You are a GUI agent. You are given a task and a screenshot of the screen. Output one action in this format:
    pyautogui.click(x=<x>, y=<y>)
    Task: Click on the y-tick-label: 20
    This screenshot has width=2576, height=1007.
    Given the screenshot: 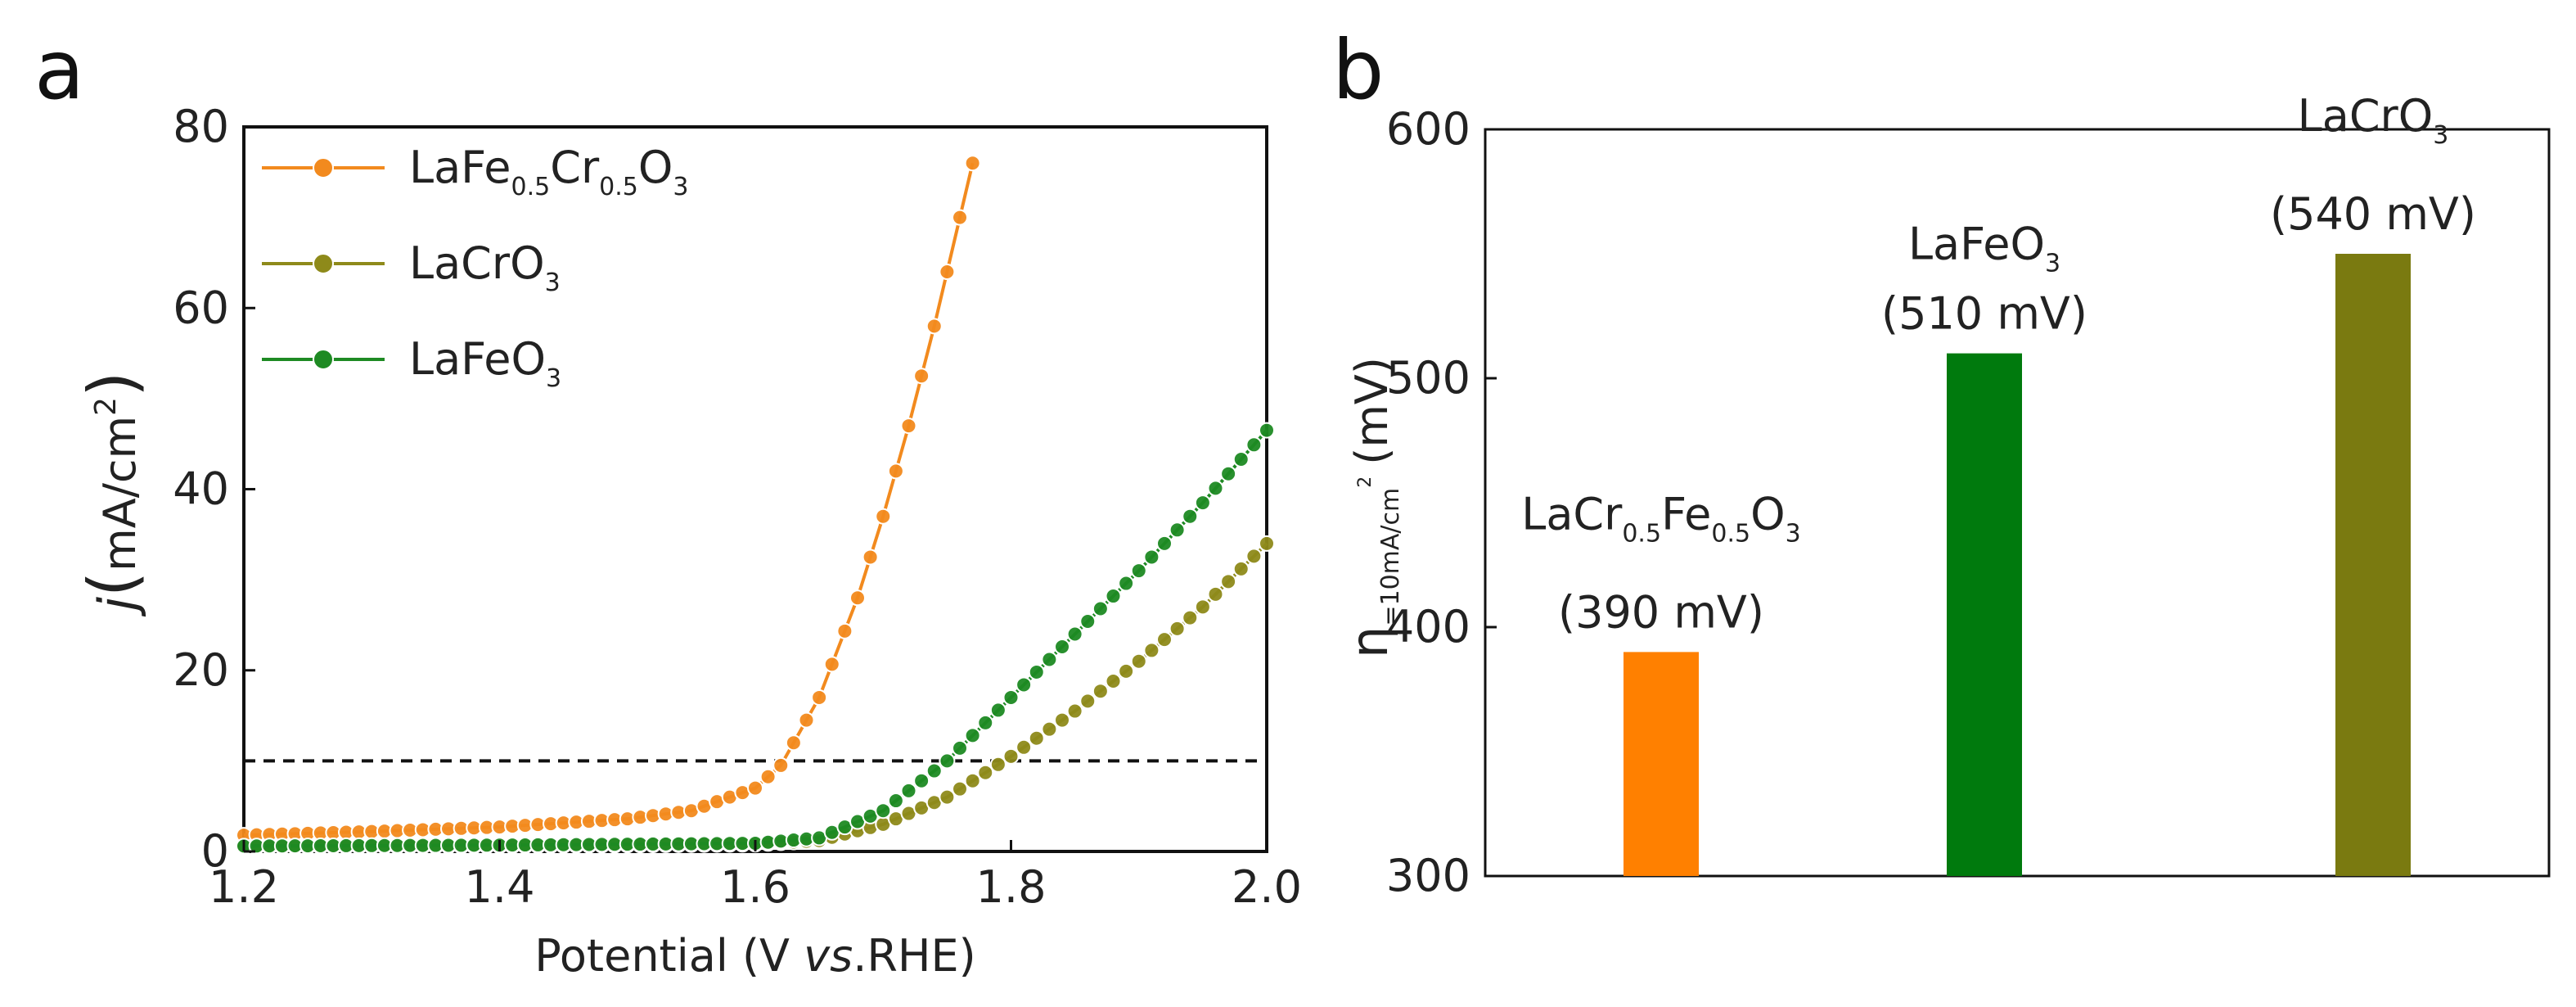 What is the action you would take?
    pyautogui.click(x=201, y=670)
    